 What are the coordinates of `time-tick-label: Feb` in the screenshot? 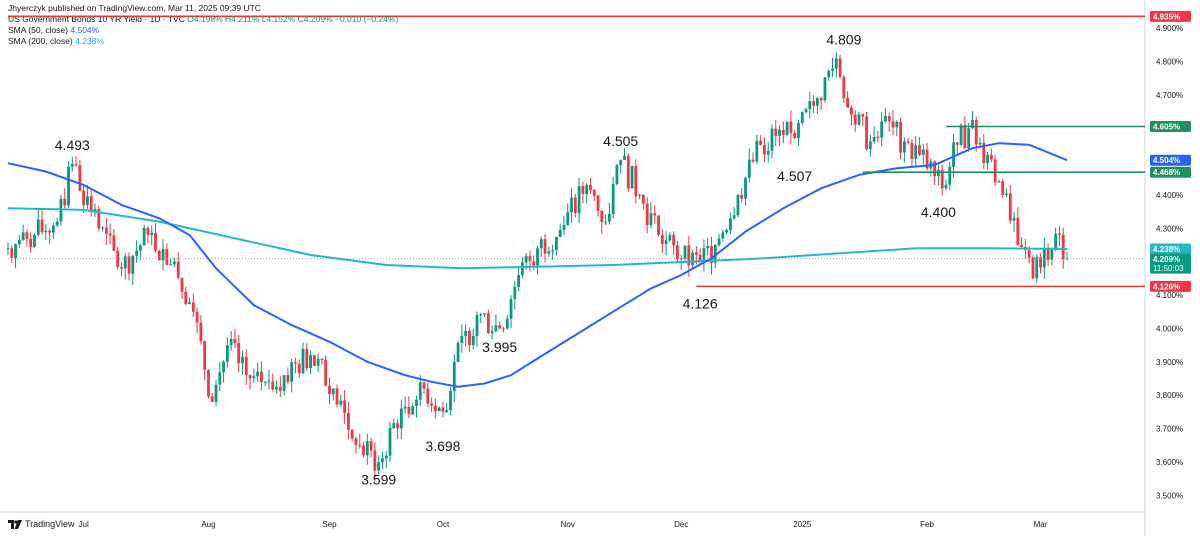 It's located at (927, 524).